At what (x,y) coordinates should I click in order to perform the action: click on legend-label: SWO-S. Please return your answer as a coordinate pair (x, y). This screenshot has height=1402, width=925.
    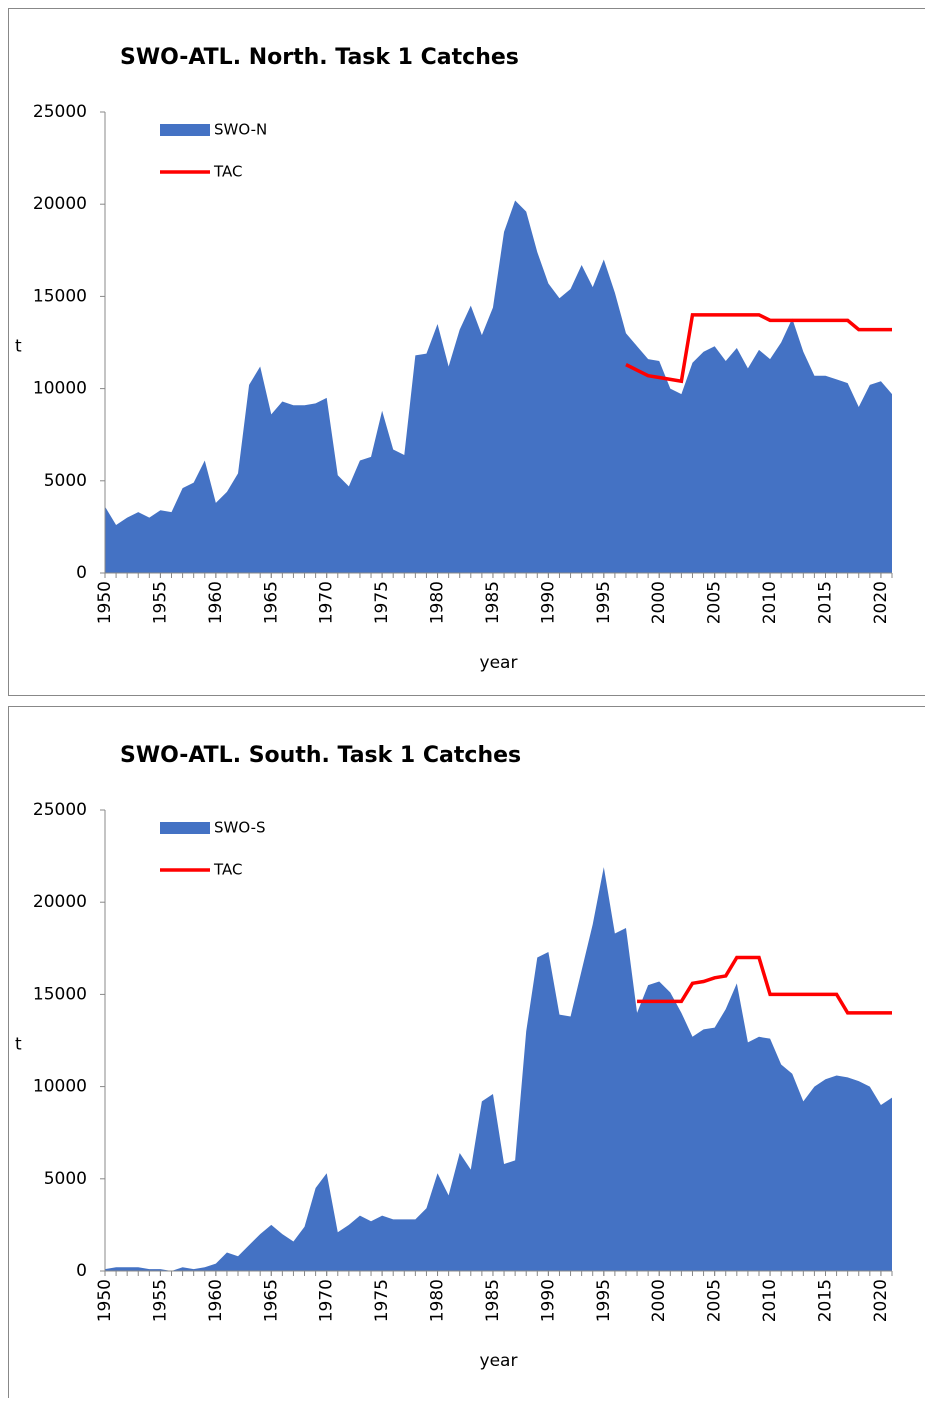
    Looking at the image, I should click on (240, 828).